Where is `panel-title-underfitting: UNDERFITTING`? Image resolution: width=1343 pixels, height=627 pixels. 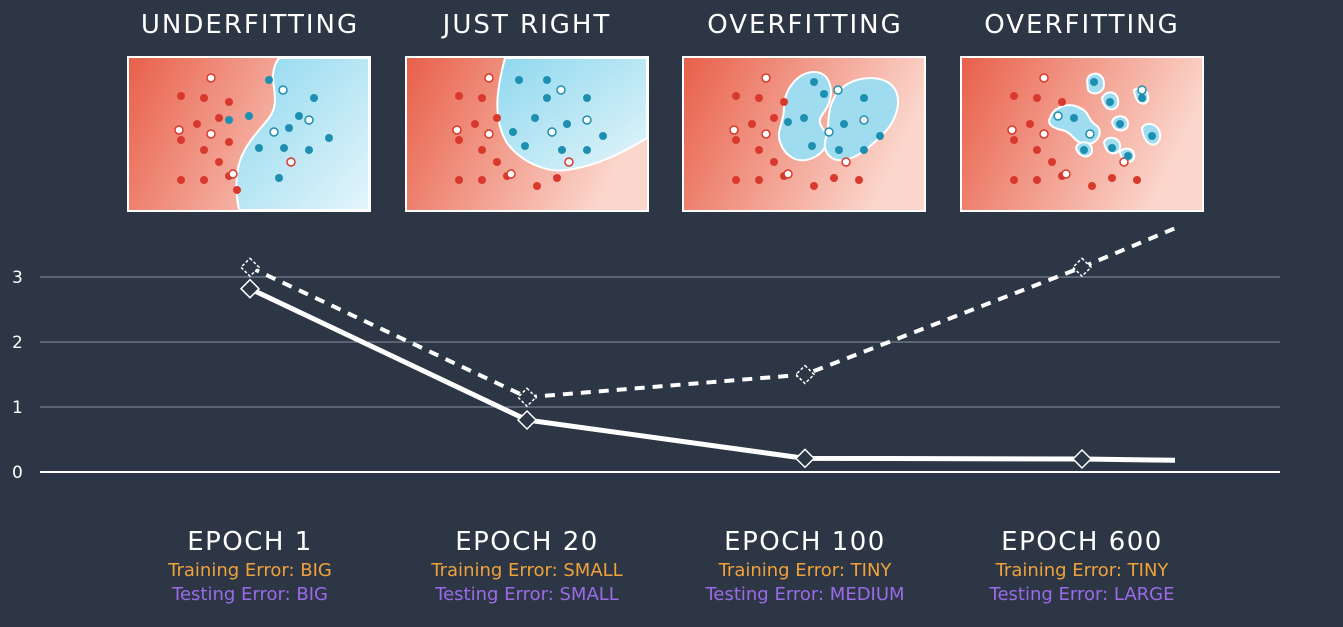 panel-title-underfitting: UNDERFITTING is located at coordinates (250, 25).